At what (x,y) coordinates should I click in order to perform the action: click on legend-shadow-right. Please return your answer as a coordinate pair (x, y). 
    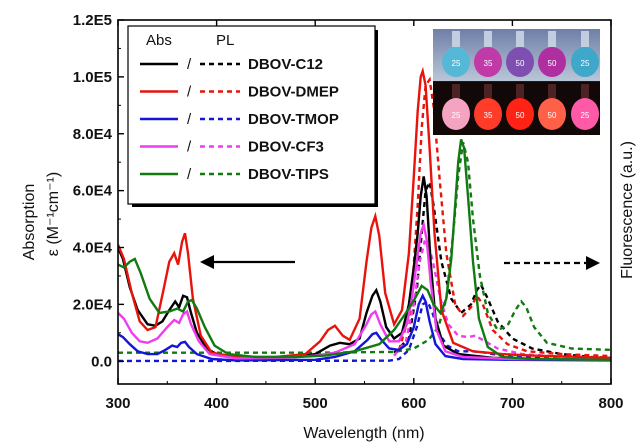
    Looking at the image, I should click on (376, 118).